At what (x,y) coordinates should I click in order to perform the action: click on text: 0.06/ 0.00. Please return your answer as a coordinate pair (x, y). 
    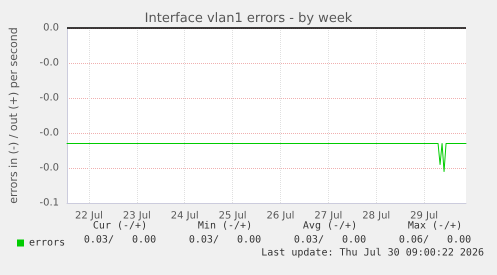
    Looking at the image, I should click on (435, 240).